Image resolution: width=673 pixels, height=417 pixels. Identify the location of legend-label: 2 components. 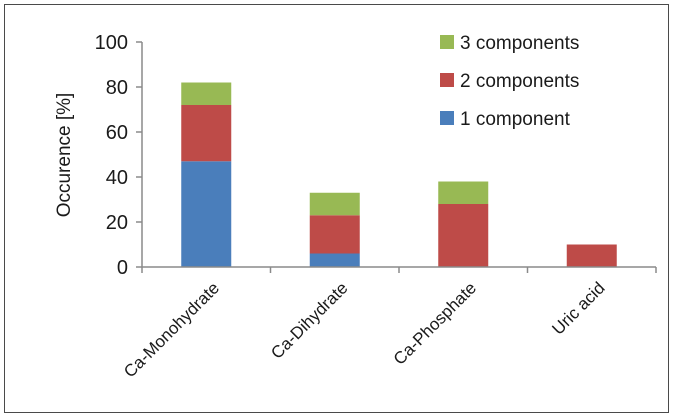
(519, 81).